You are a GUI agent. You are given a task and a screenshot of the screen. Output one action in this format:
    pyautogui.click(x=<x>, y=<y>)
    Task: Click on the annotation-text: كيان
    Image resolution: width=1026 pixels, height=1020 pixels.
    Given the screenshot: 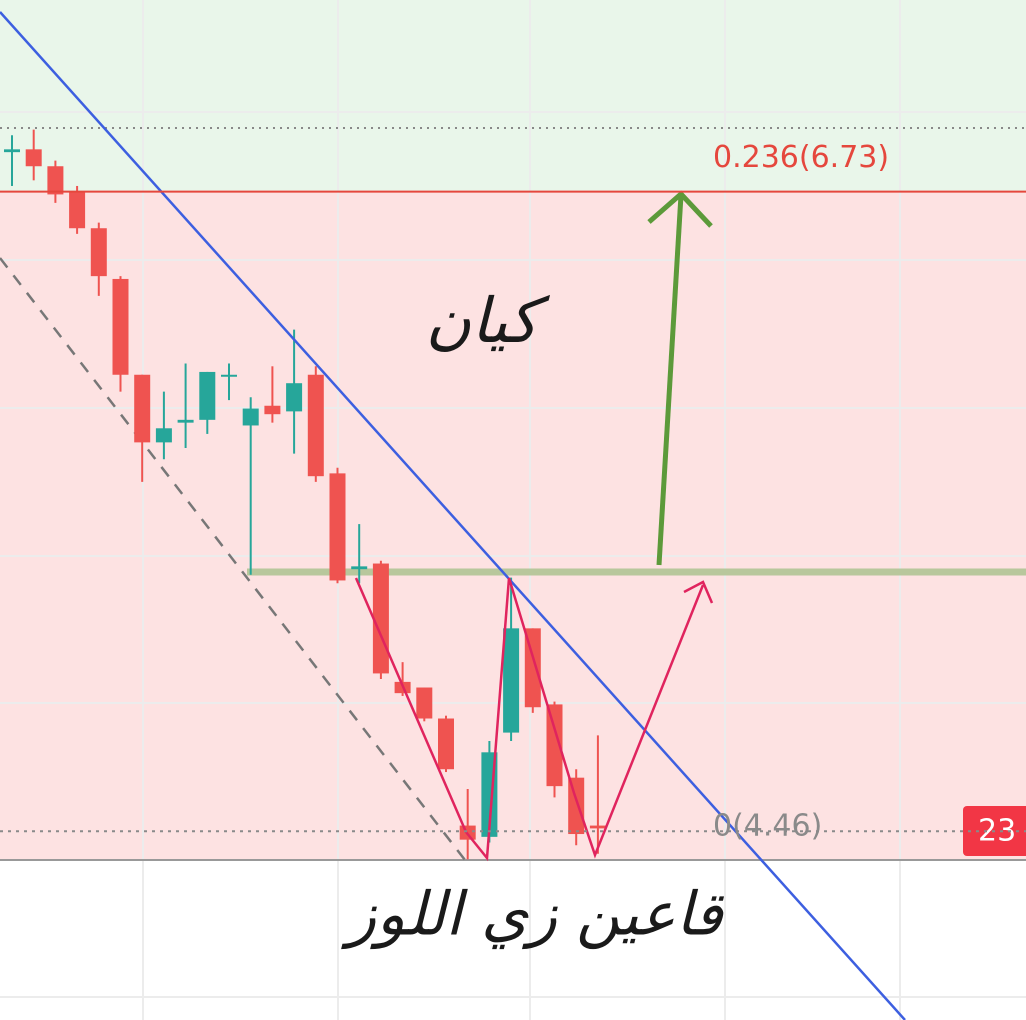 What is the action you would take?
    pyautogui.click(x=488, y=320)
    